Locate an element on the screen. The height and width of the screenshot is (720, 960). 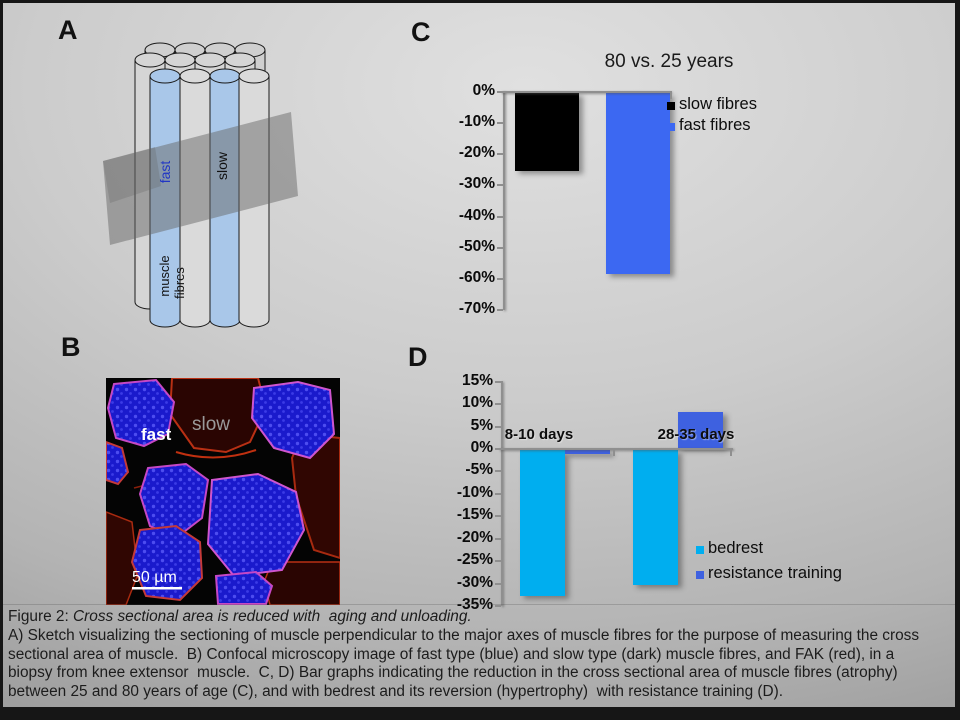
y-tick-label: -25% is located at coordinates (474, 560).